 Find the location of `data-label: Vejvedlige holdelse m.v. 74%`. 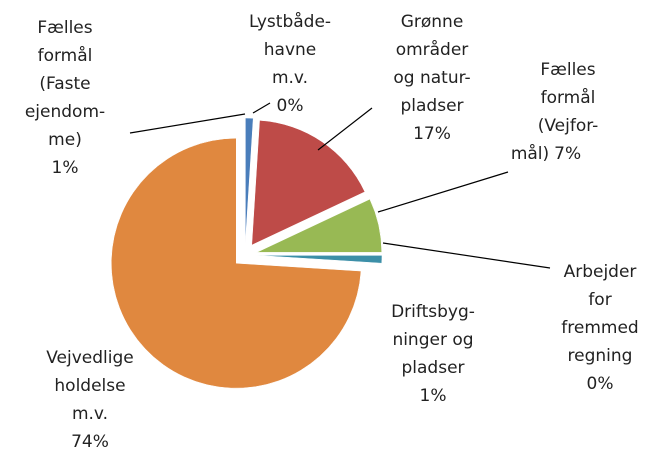

data-label: Vejvedlige holdelse m.v. 74% is located at coordinates (90, 400).